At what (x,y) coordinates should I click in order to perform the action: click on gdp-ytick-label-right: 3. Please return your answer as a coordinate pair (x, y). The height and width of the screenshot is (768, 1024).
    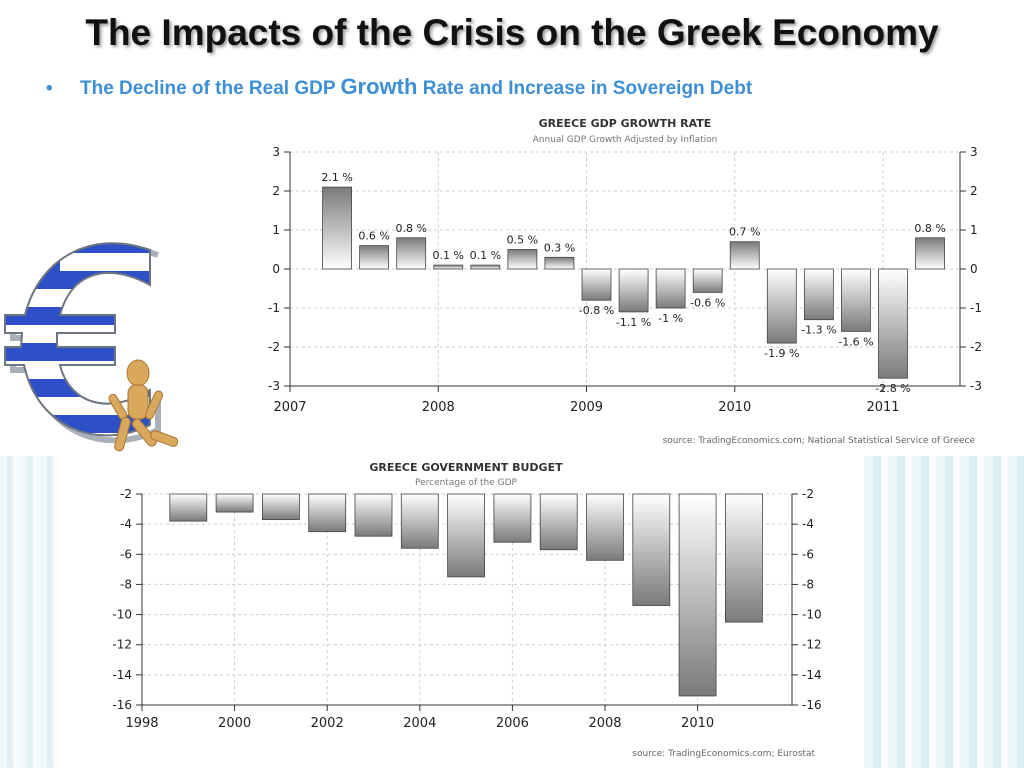
    Looking at the image, I should click on (974, 152).